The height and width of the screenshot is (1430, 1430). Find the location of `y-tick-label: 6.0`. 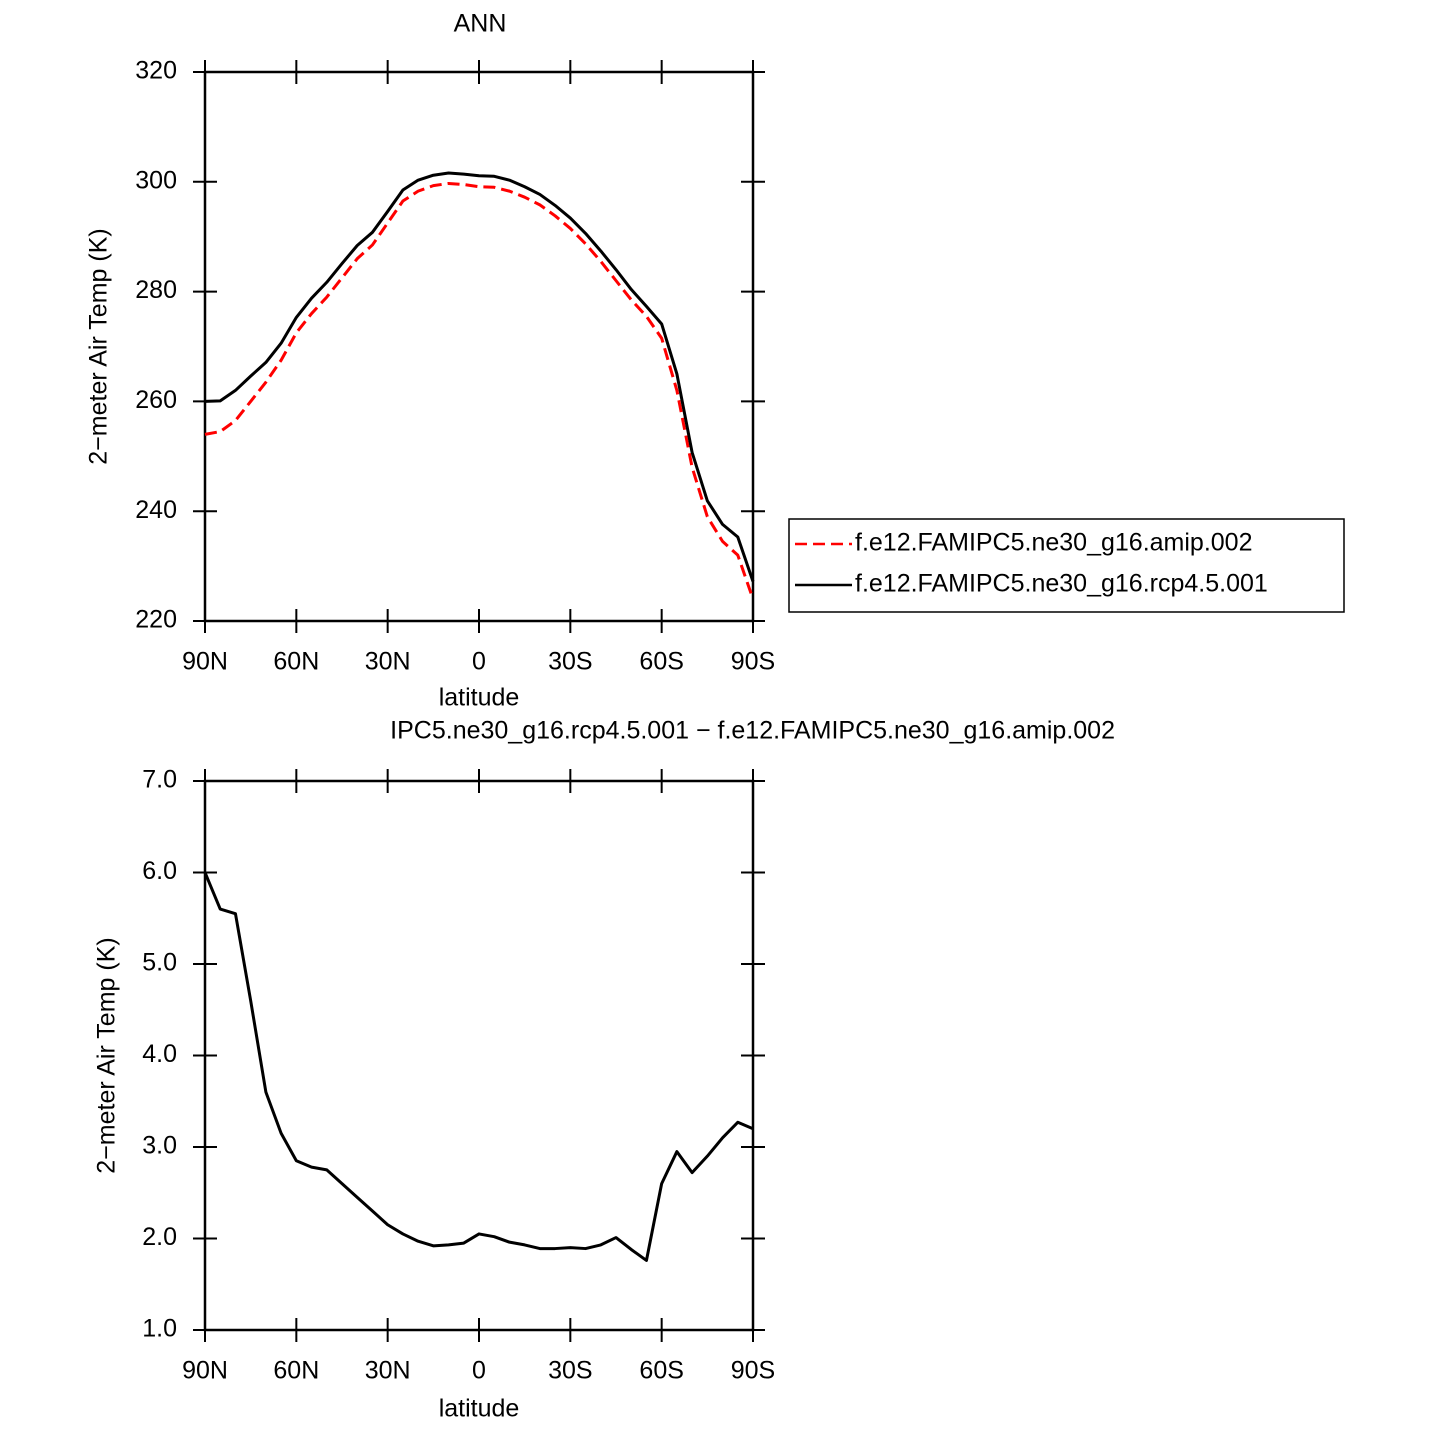

y-tick-label: 6.0 is located at coordinates (159, 871).